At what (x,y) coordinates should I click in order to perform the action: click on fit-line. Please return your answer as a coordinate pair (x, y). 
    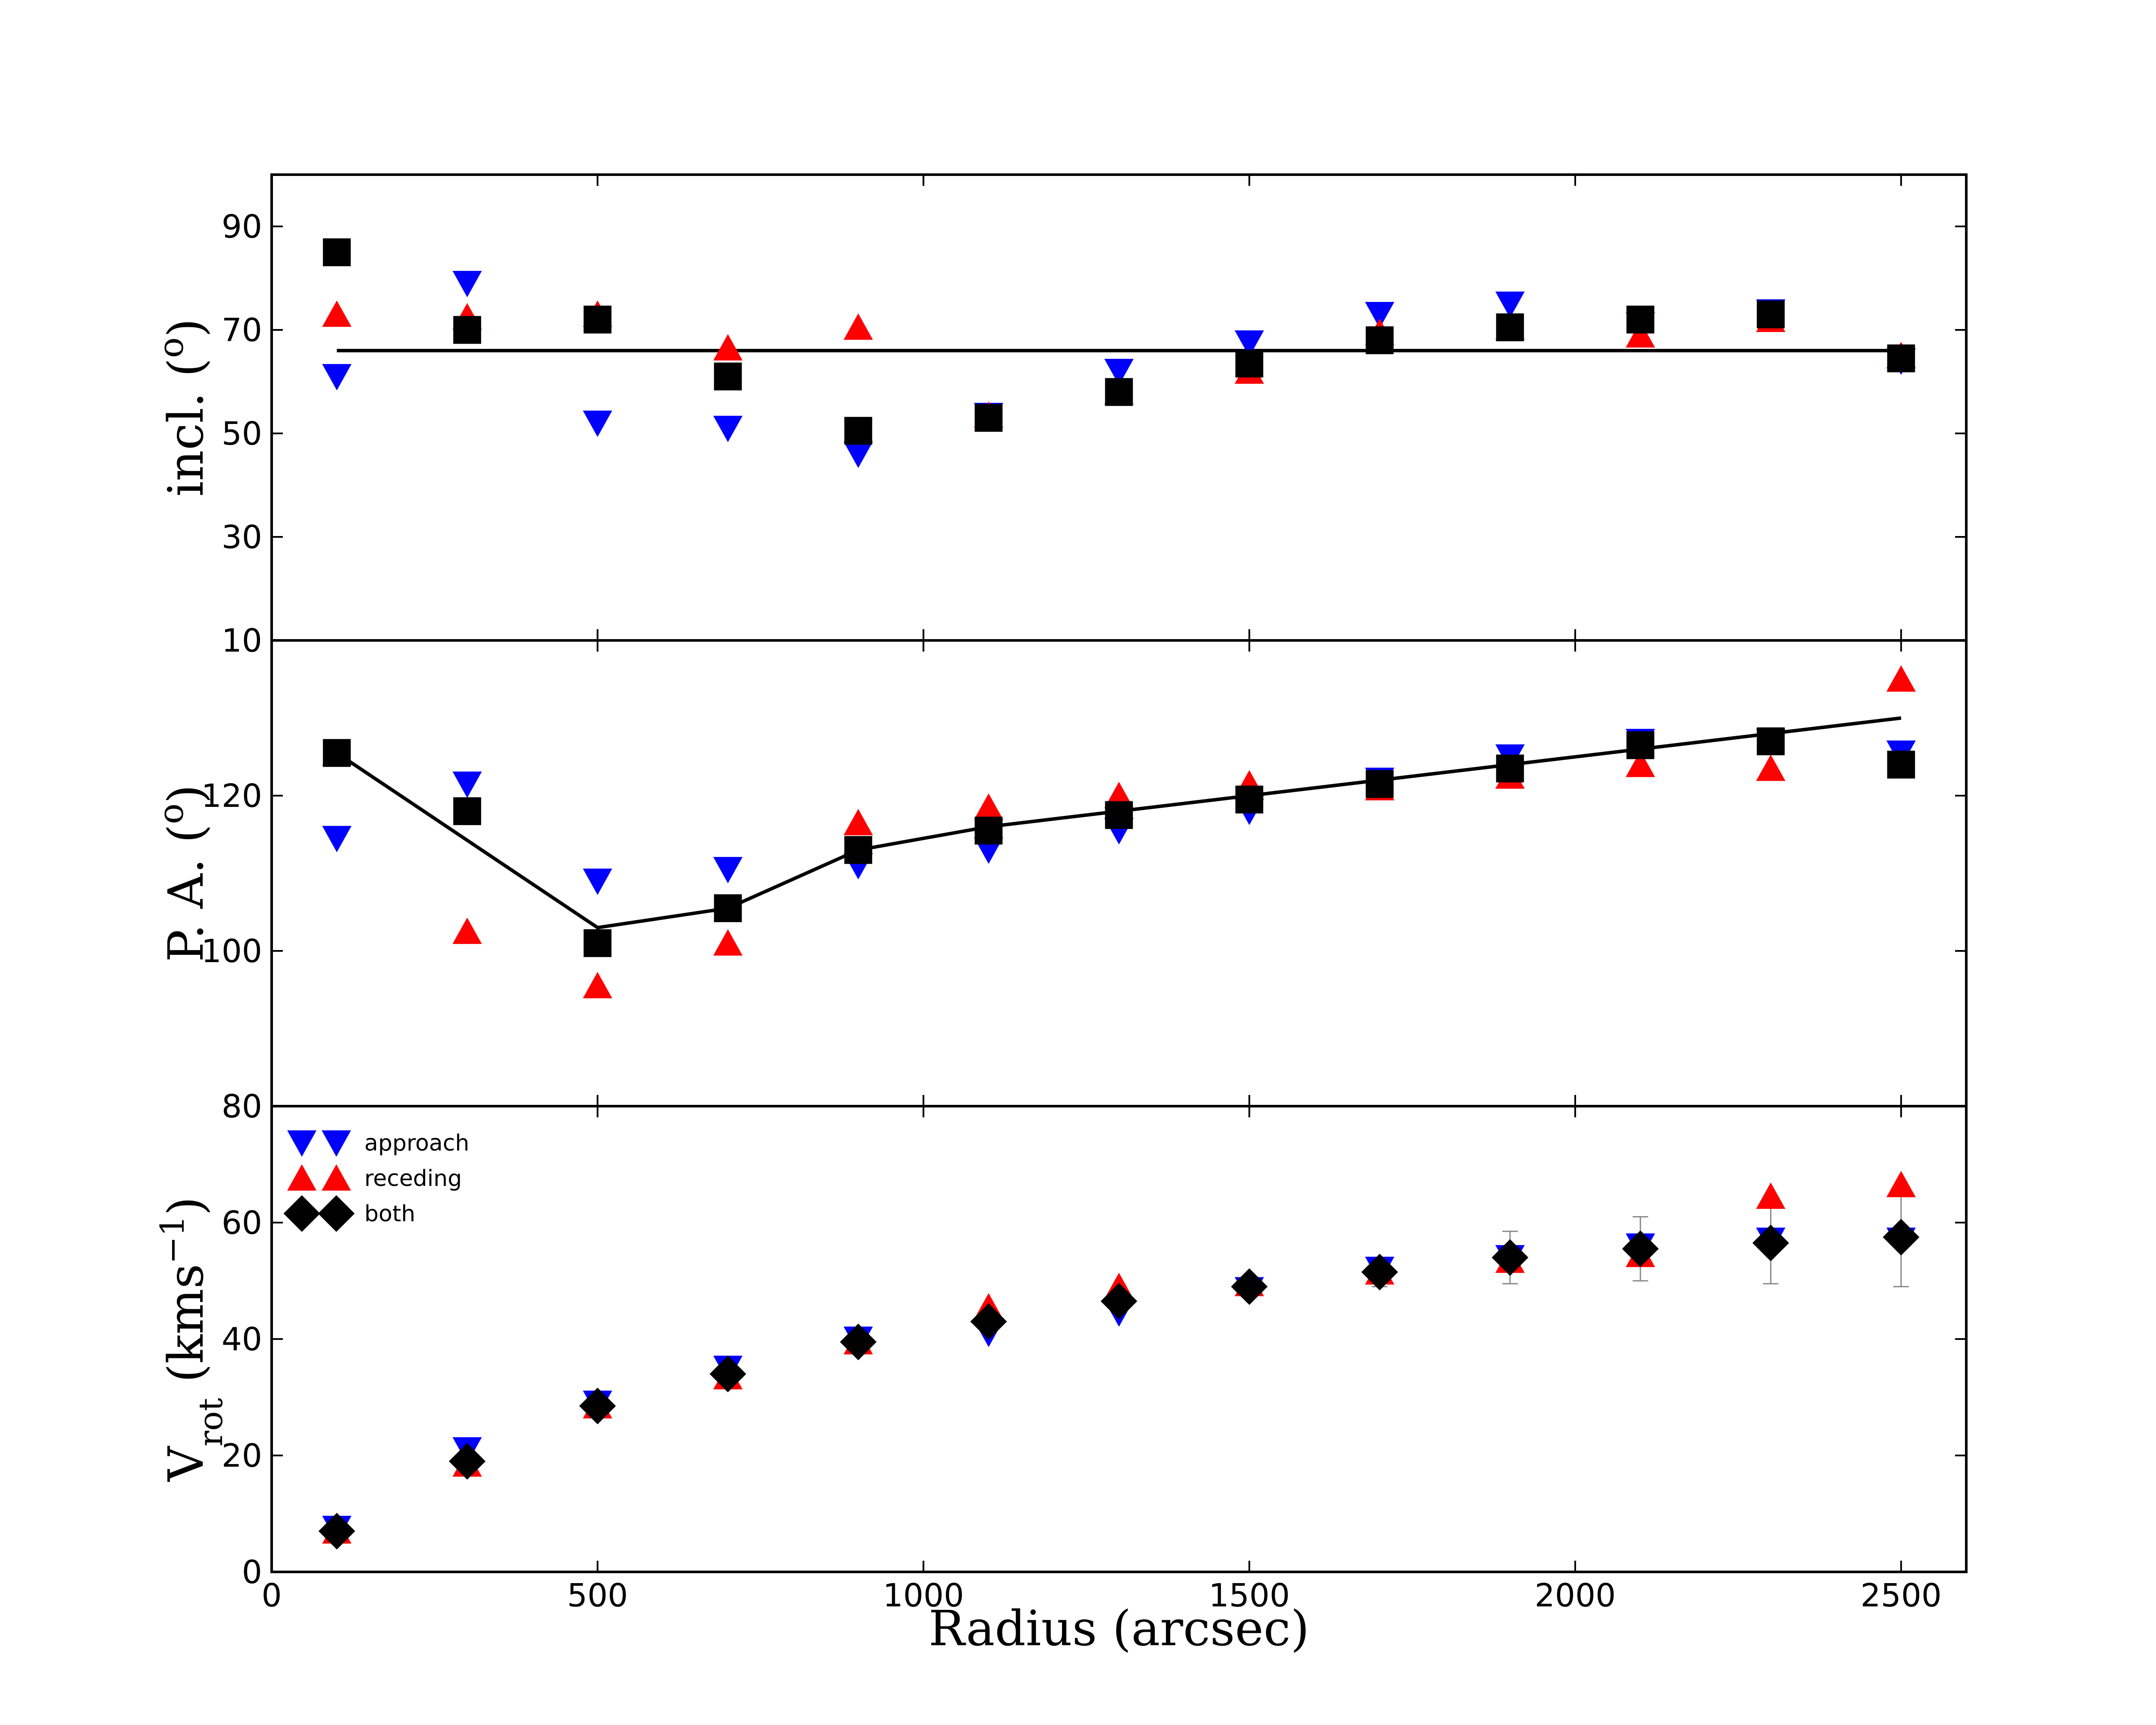
    Looking at the image, I should click on (1118, 823).